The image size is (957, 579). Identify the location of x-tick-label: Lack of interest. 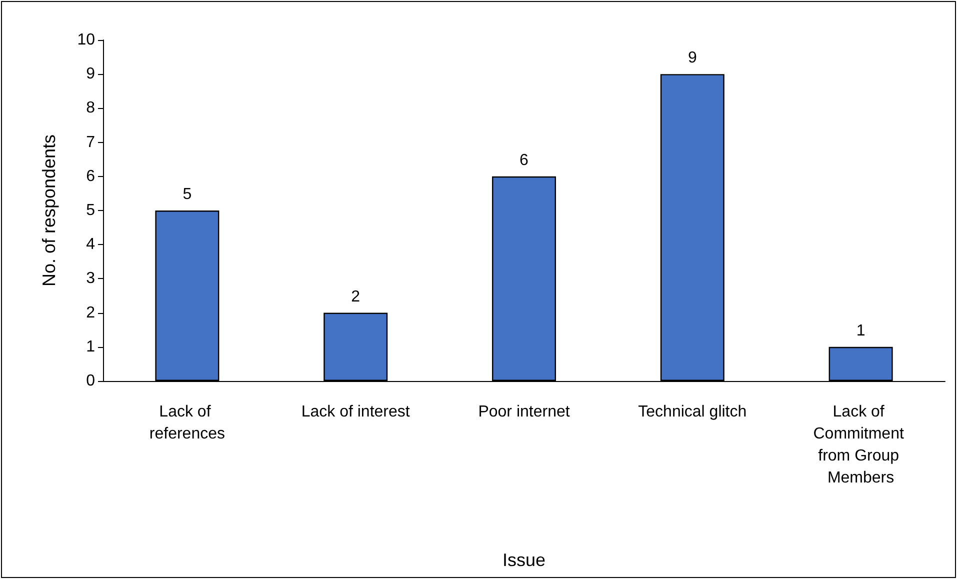
(355, 412).